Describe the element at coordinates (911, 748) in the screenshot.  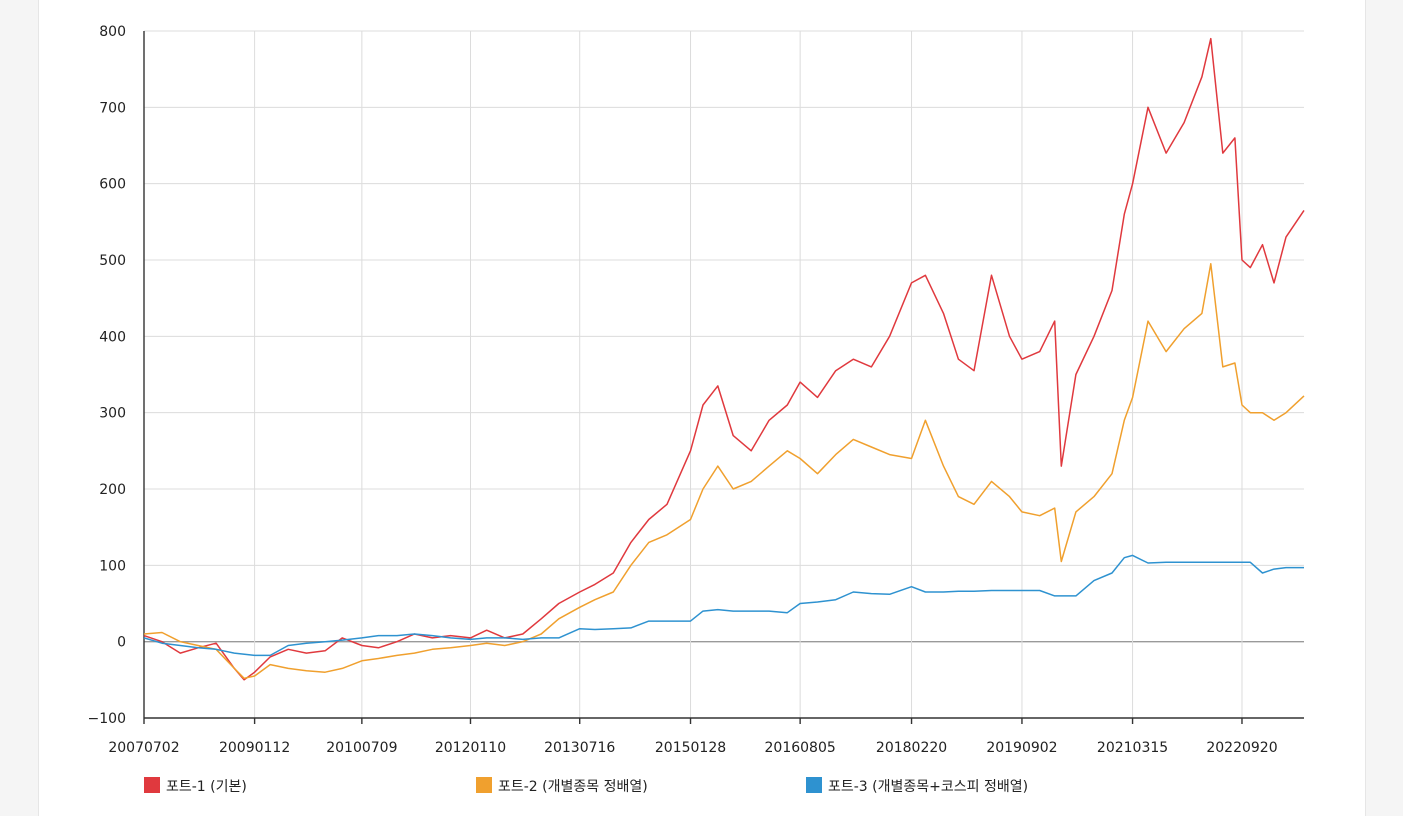
I see `x-tick-label: 20180220` at that location.